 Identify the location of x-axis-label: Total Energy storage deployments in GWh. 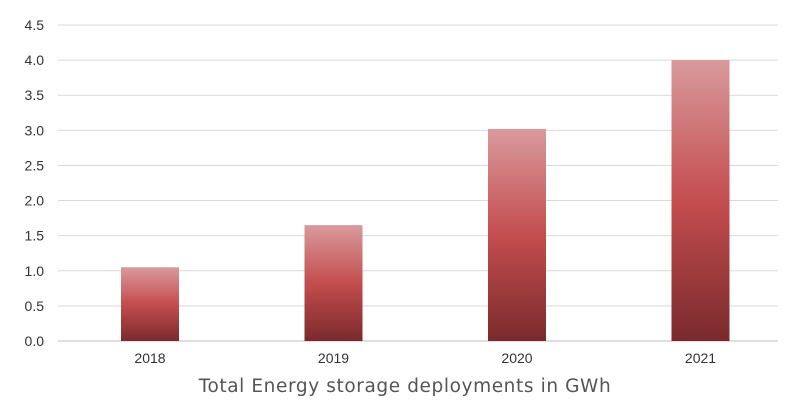
(405, 386).